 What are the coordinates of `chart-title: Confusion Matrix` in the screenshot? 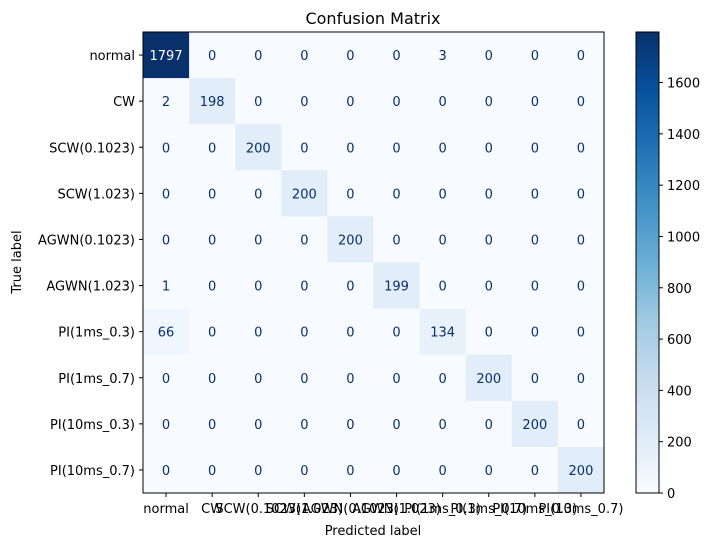 It's located at (372, 18).